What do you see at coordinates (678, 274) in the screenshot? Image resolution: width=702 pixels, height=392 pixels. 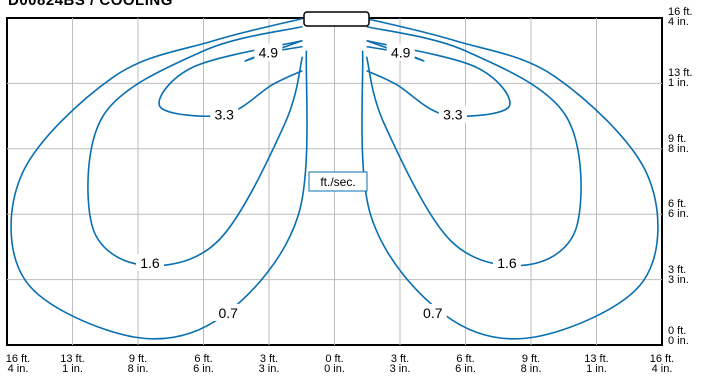 I see `y-tick-label: 3 ft. 3 in.` at bounding box center [678, 274].